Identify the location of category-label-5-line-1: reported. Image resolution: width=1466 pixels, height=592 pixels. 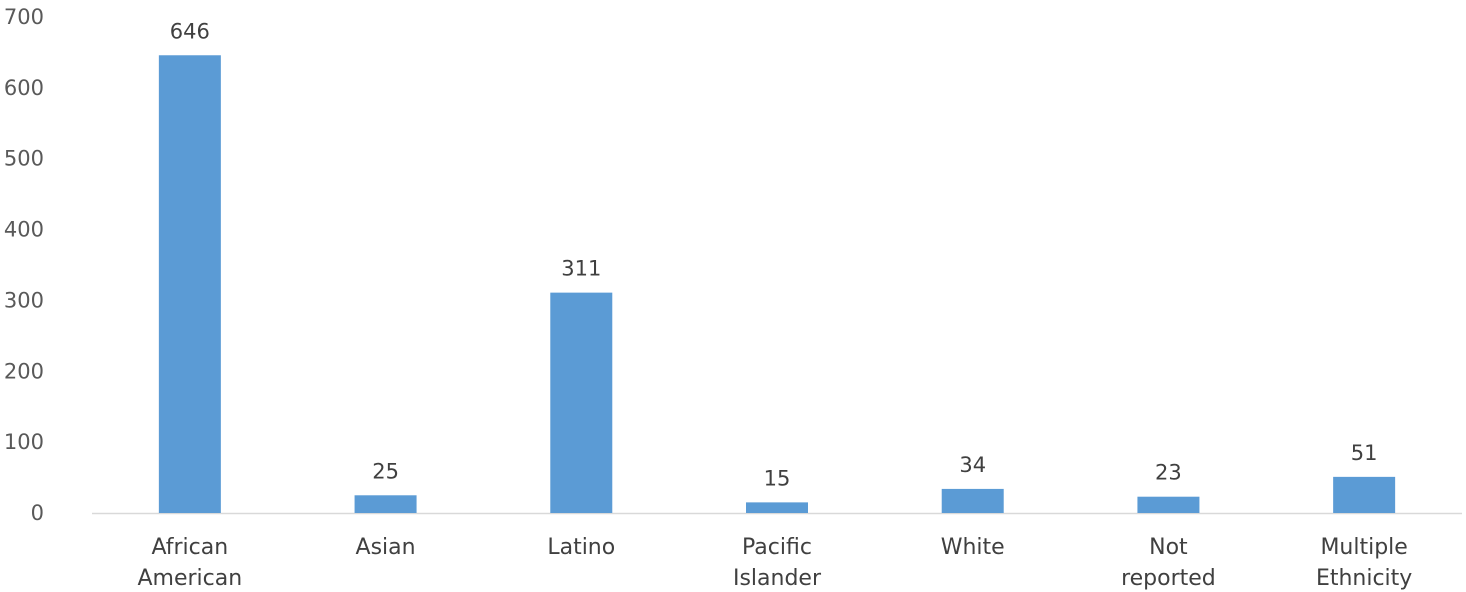
(1168, 578).